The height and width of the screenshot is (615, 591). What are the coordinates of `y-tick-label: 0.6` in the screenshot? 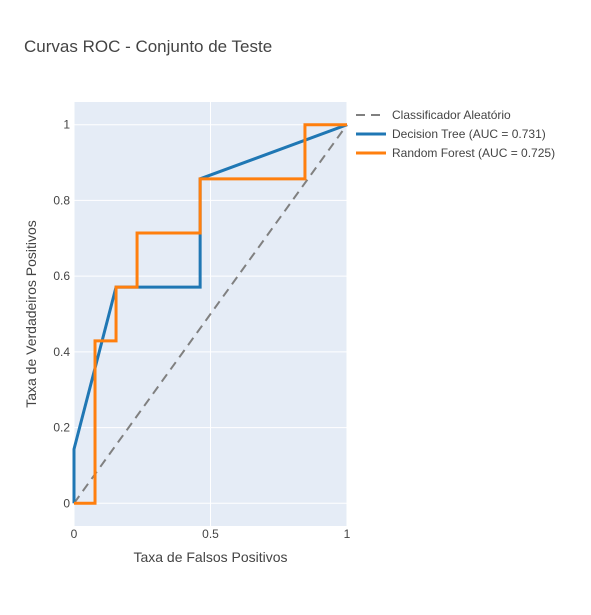 It's located at (61, 276).